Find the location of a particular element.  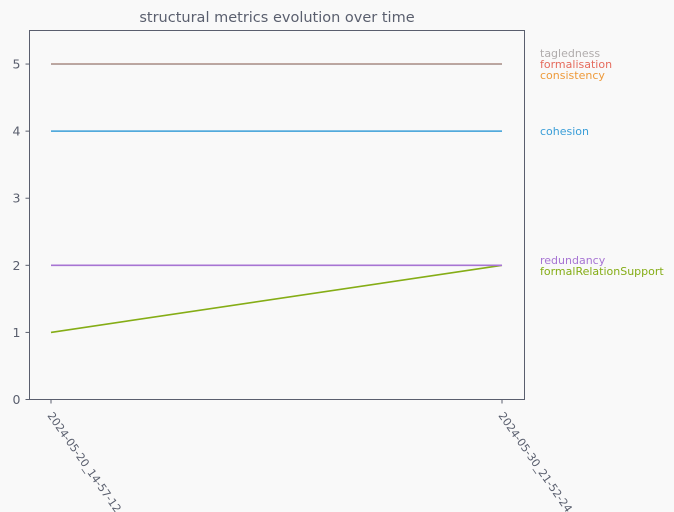

y-axis: 0 1 2 3 4 5 is located at coordinates (21, 232).